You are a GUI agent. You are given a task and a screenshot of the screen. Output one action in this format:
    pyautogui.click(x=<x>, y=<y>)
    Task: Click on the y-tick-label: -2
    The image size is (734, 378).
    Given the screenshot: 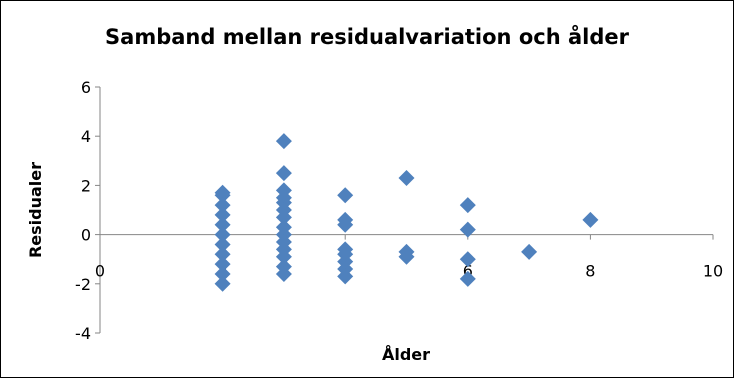 What is the action you would take?
    pyautogui.click(x=83, y=284)
    